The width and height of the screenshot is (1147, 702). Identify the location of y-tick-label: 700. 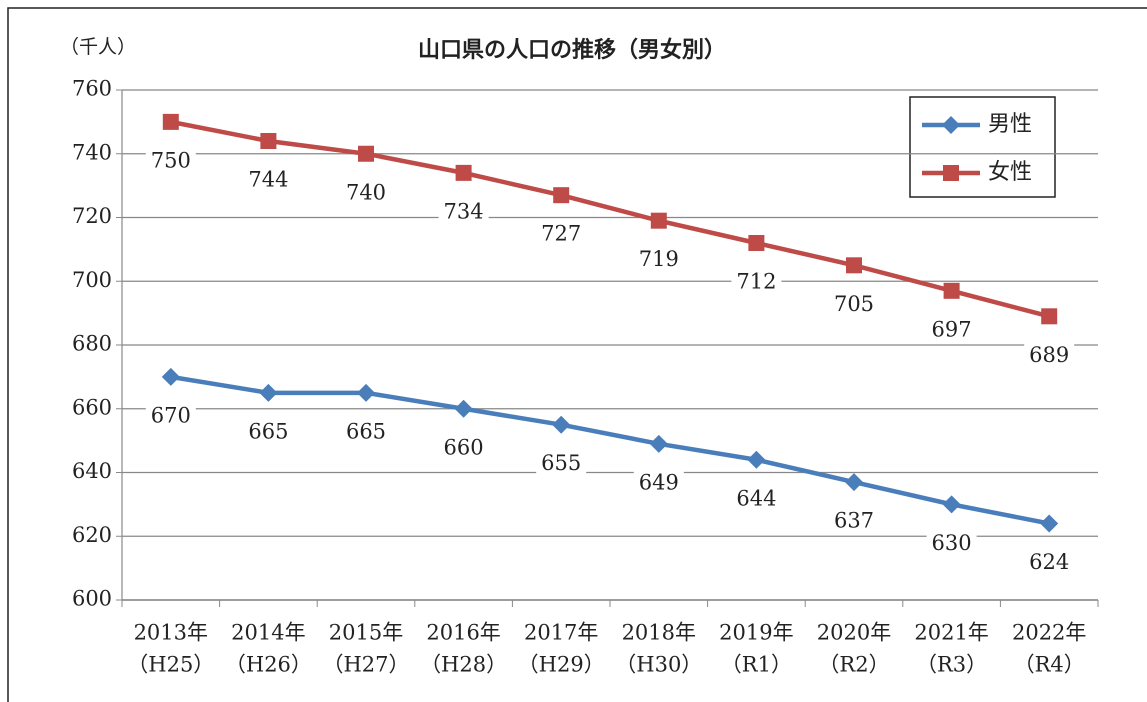
(92, 280).